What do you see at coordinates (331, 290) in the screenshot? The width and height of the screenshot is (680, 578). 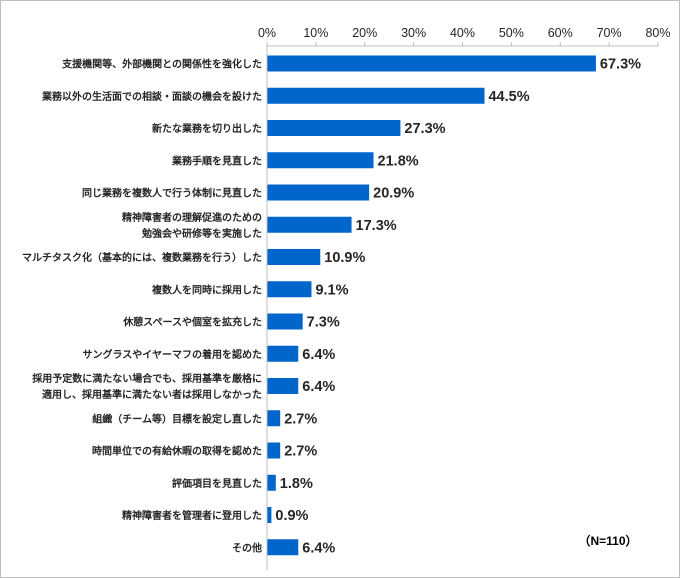 I see `value-label: 9.1%` at bounding box center [331, 290].